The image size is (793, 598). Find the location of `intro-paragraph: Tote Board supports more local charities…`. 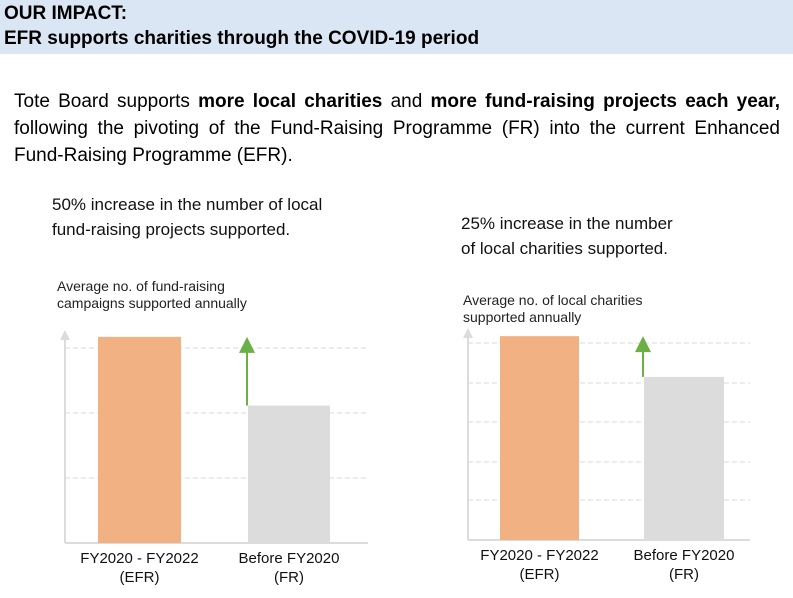

intro-paragraph: Tote Board supports more local charities… is located at coordinates (397, 128).